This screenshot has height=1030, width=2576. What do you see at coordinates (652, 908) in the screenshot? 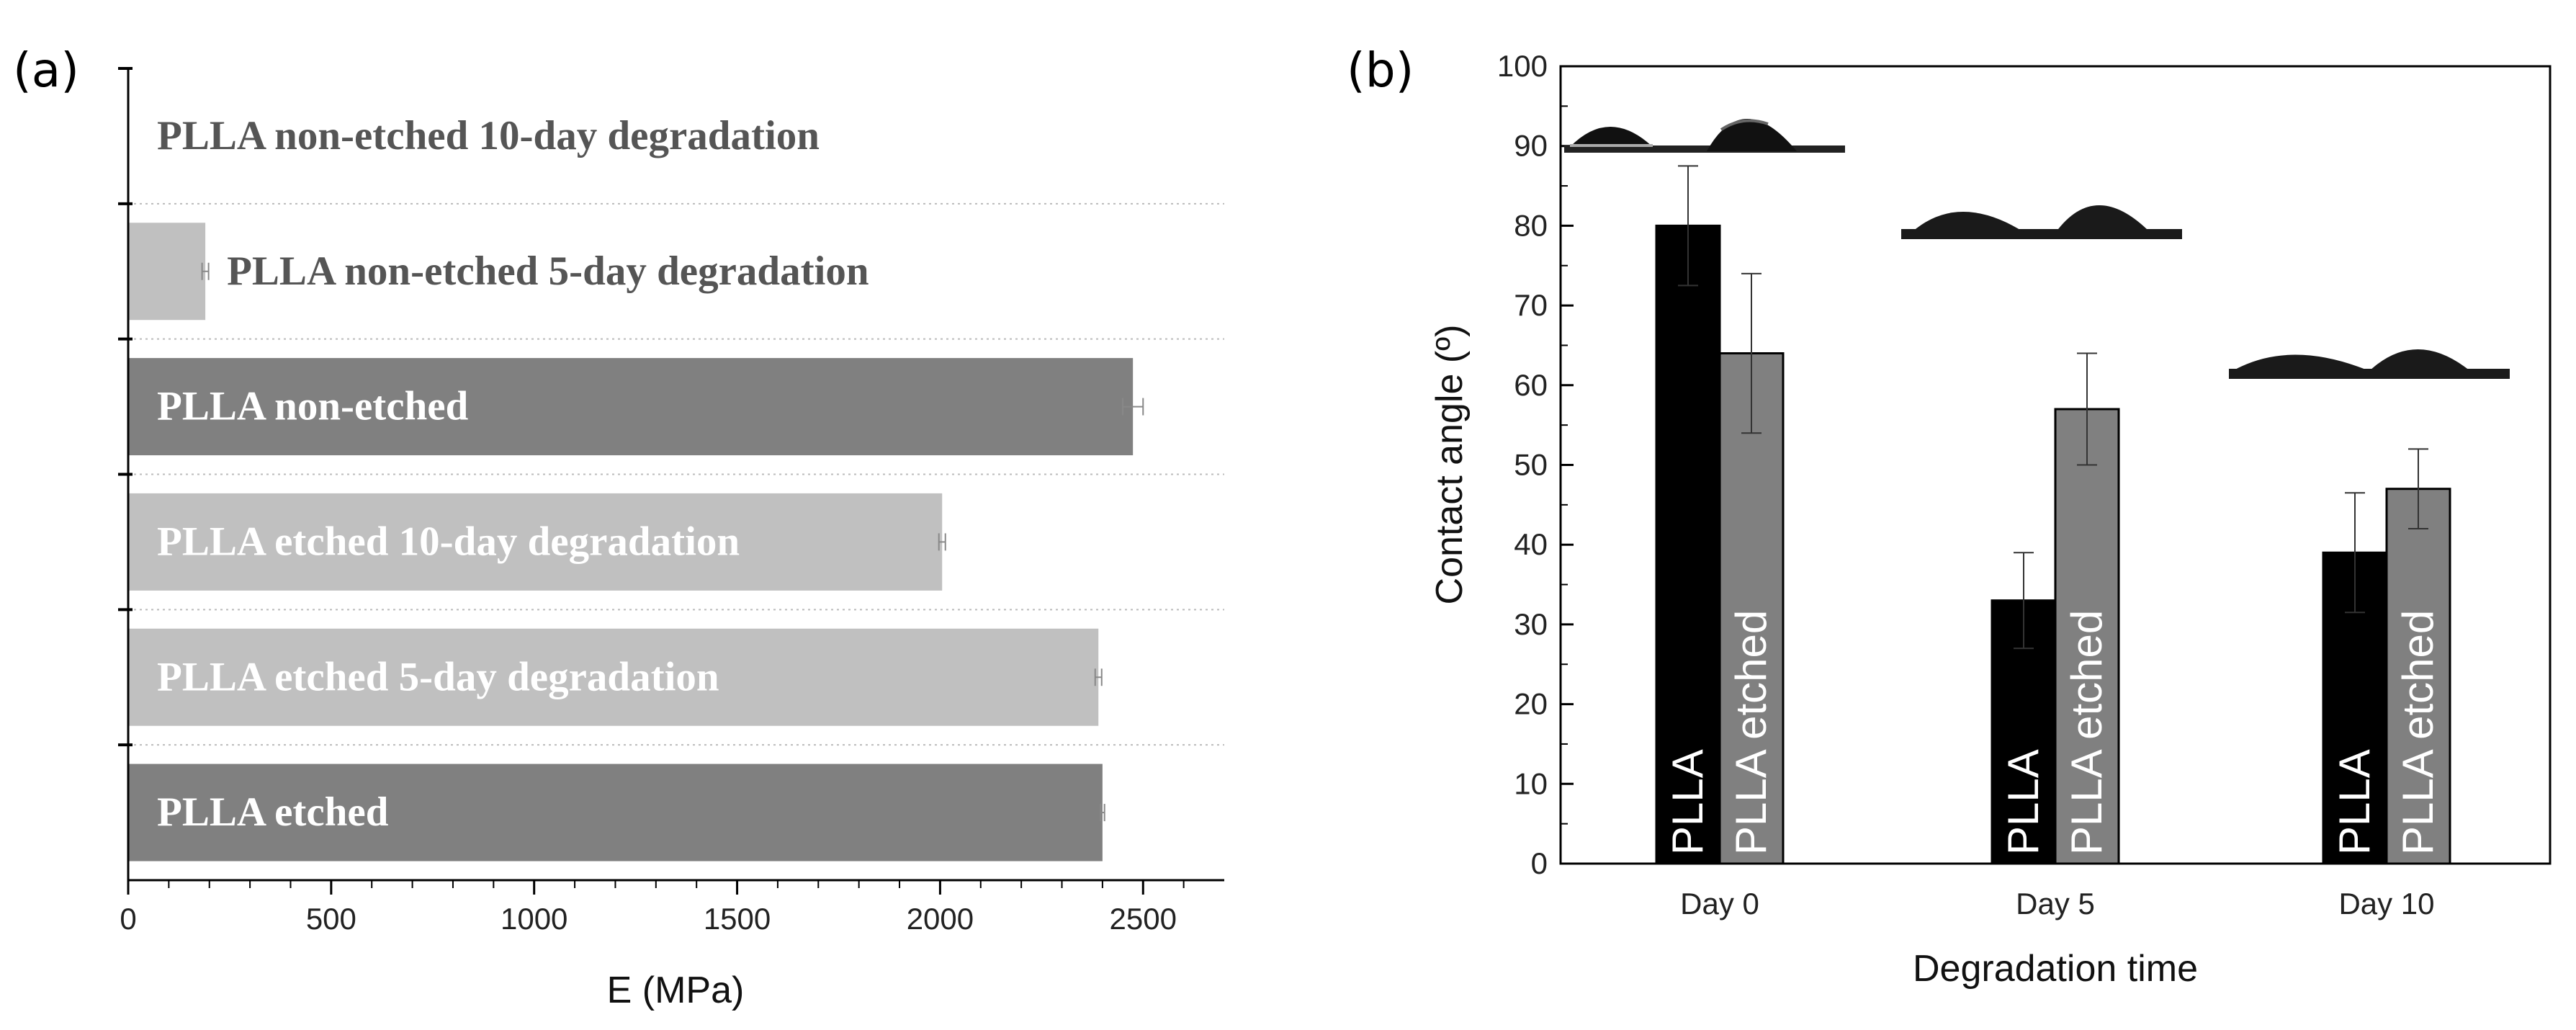
I see `chart-a-x-ticks: 0 500 1000 1500 2000 2500` at bounding box center [652, 908].